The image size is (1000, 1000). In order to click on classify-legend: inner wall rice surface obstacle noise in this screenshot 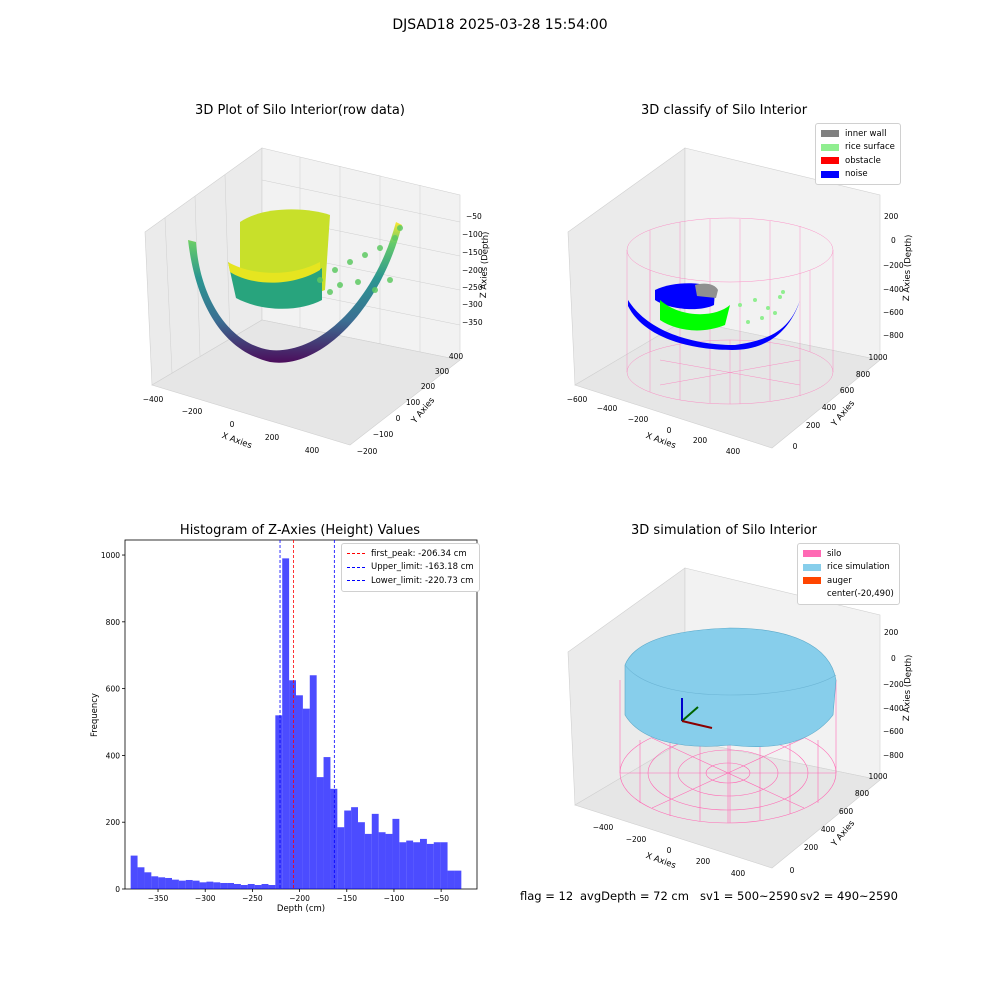, I will do `click(858, 154)`.